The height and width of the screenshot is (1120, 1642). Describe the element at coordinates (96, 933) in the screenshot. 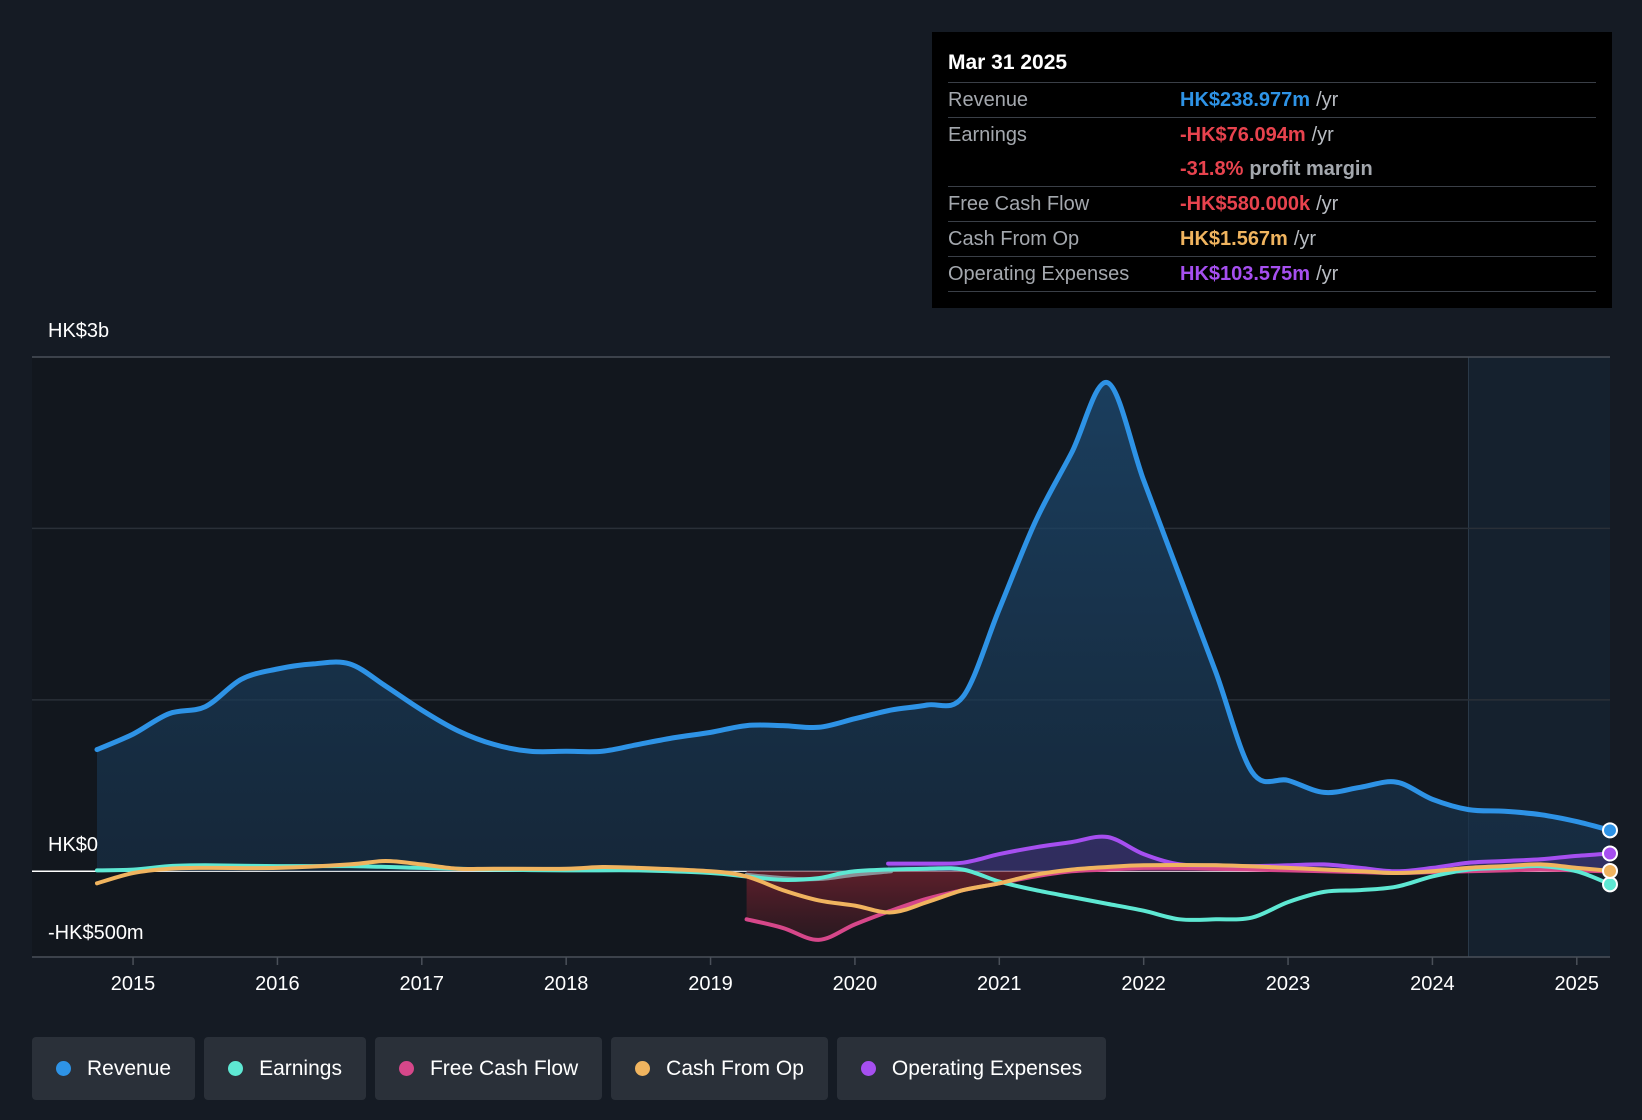

I see `y-label-bottom: -HK$500m` at that location.